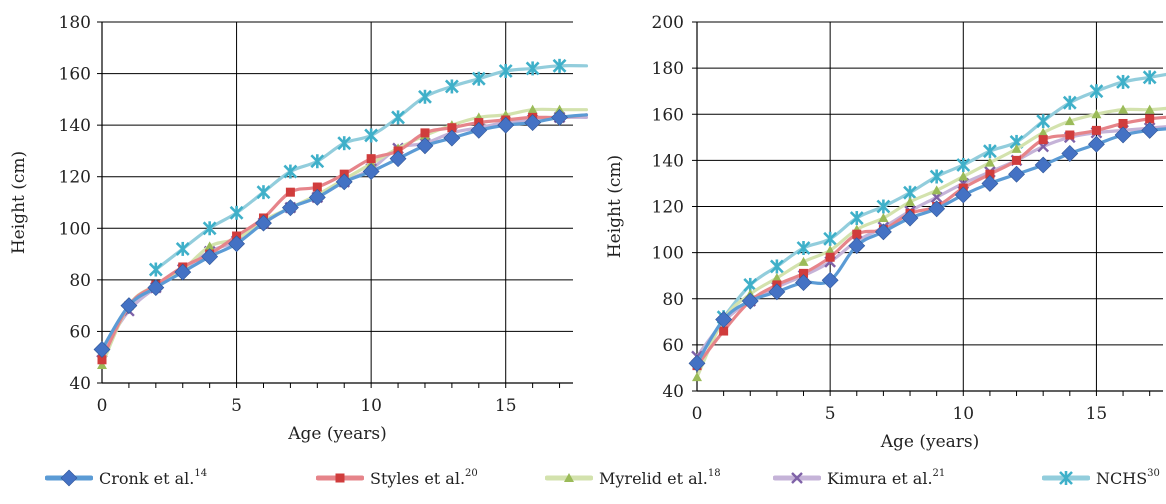  I want to click on y-tick-label: 160, so click(668, 115).